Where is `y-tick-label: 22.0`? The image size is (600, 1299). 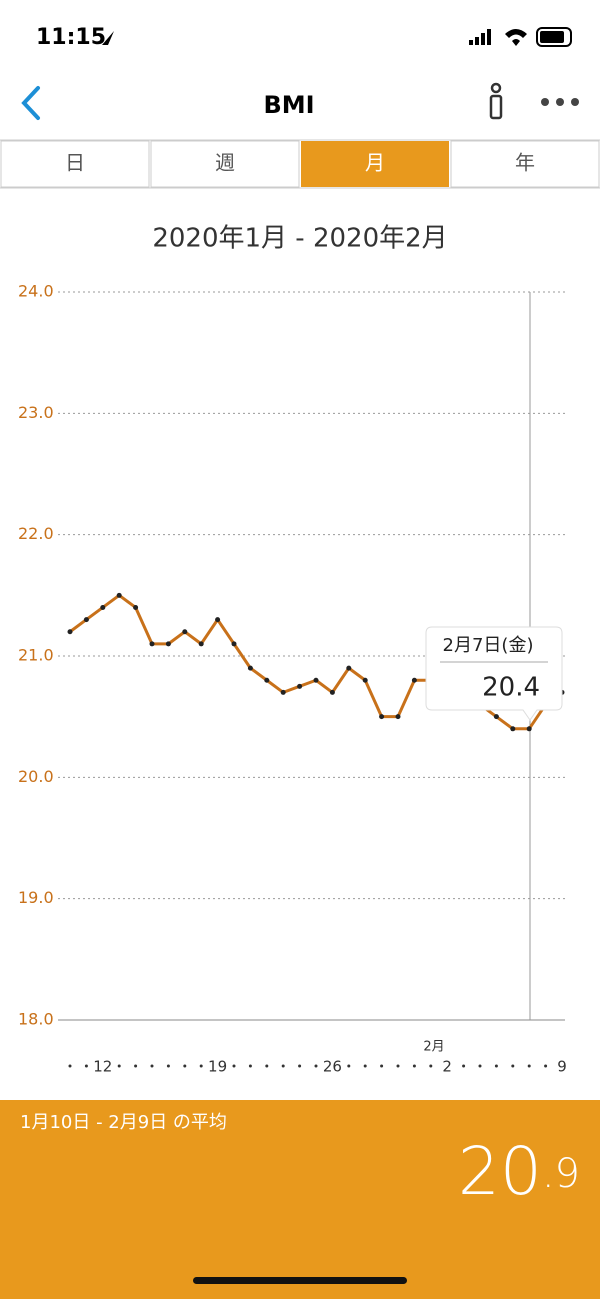
y-tick-label: 22.0 is located at coordinates (36, 533).